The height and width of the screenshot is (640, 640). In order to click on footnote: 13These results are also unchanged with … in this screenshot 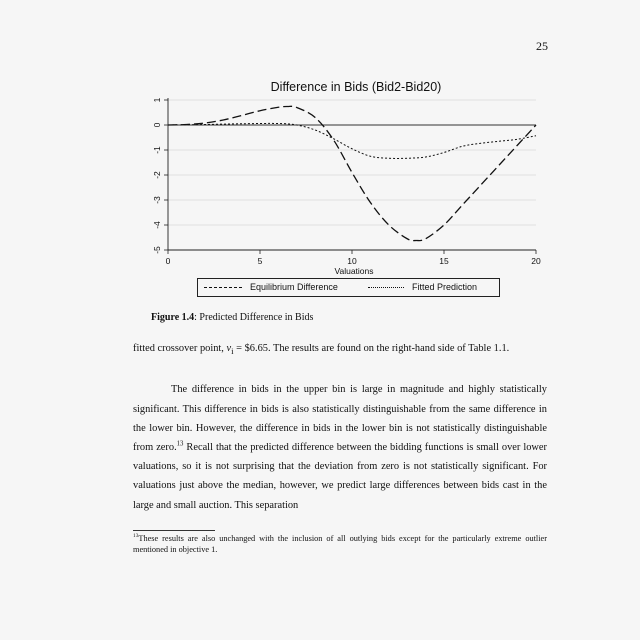, I will do `click(340, 544)`.